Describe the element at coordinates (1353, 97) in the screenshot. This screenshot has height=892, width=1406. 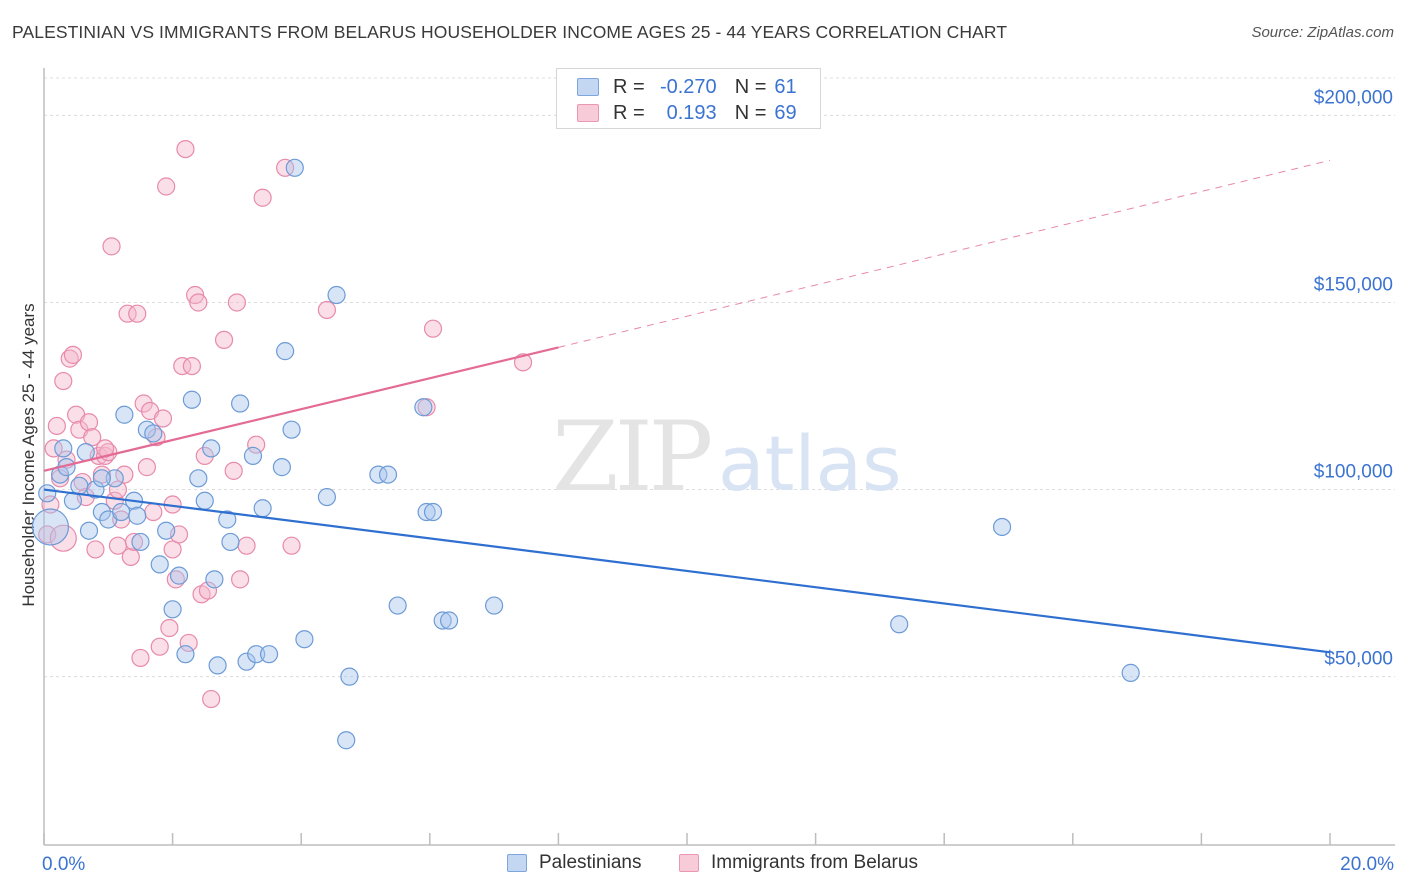
I see `y-tick-label-3: $200,000` at that location.